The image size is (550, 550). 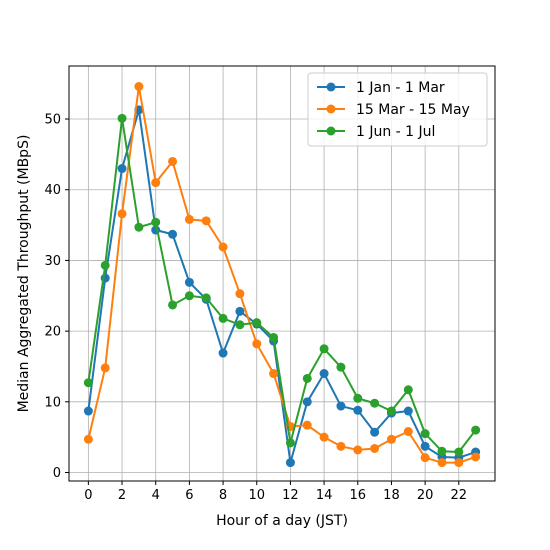 I want to click on y-tick-label: 20, so click(x=52, y=332).